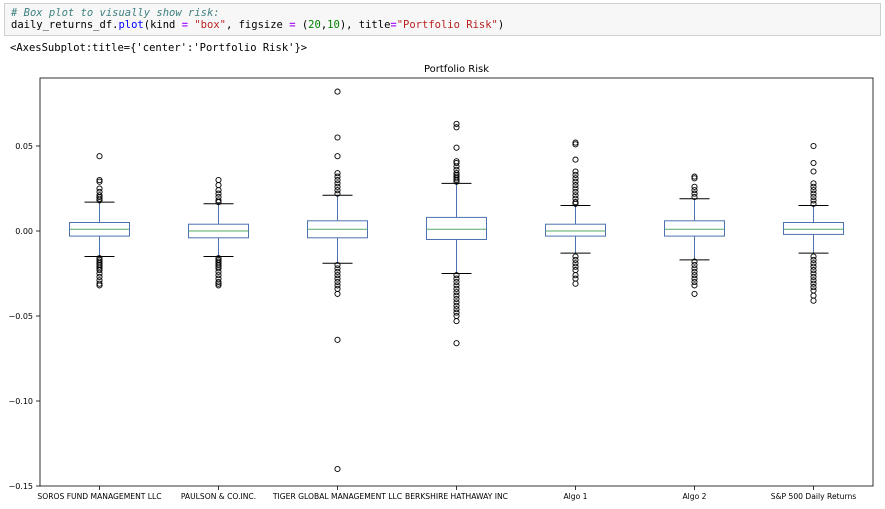  What do you see at coordinates (337, 496) in the screenshot?
I see `x-tick-label: TIGER GLOBAL MANAGEMENT LLC` at bounding box center [337, 496].